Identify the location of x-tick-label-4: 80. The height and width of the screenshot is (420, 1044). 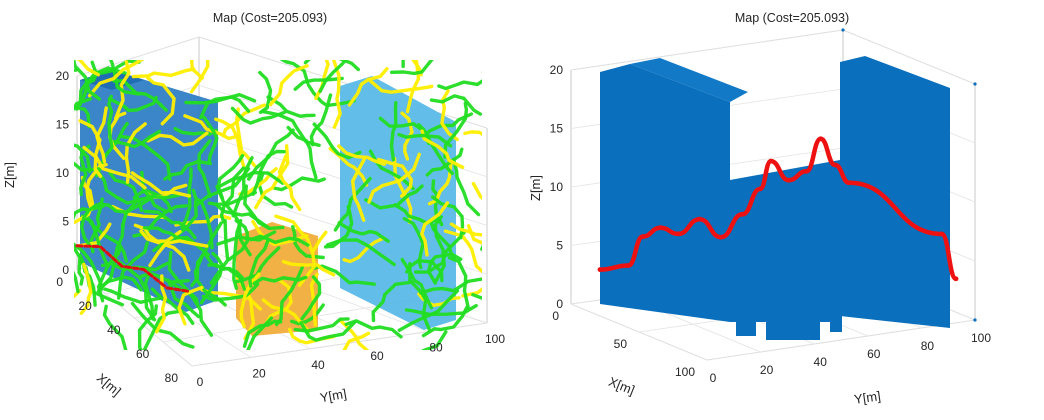
(172, 378).